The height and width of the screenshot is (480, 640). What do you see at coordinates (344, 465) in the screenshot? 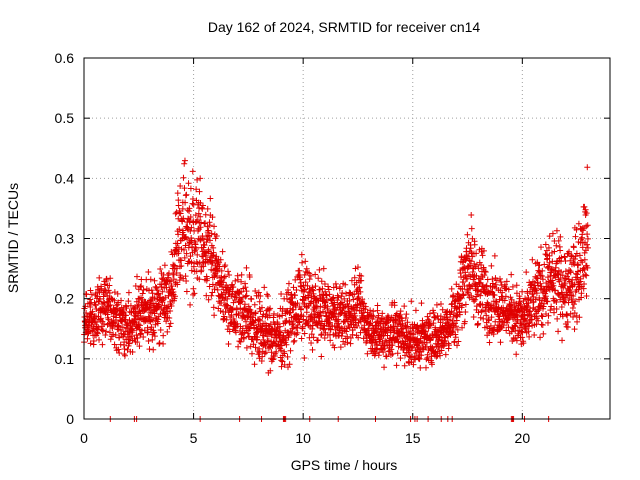
I see `x-axis-label: GPS time / hours` at bounding box center [344, 465].